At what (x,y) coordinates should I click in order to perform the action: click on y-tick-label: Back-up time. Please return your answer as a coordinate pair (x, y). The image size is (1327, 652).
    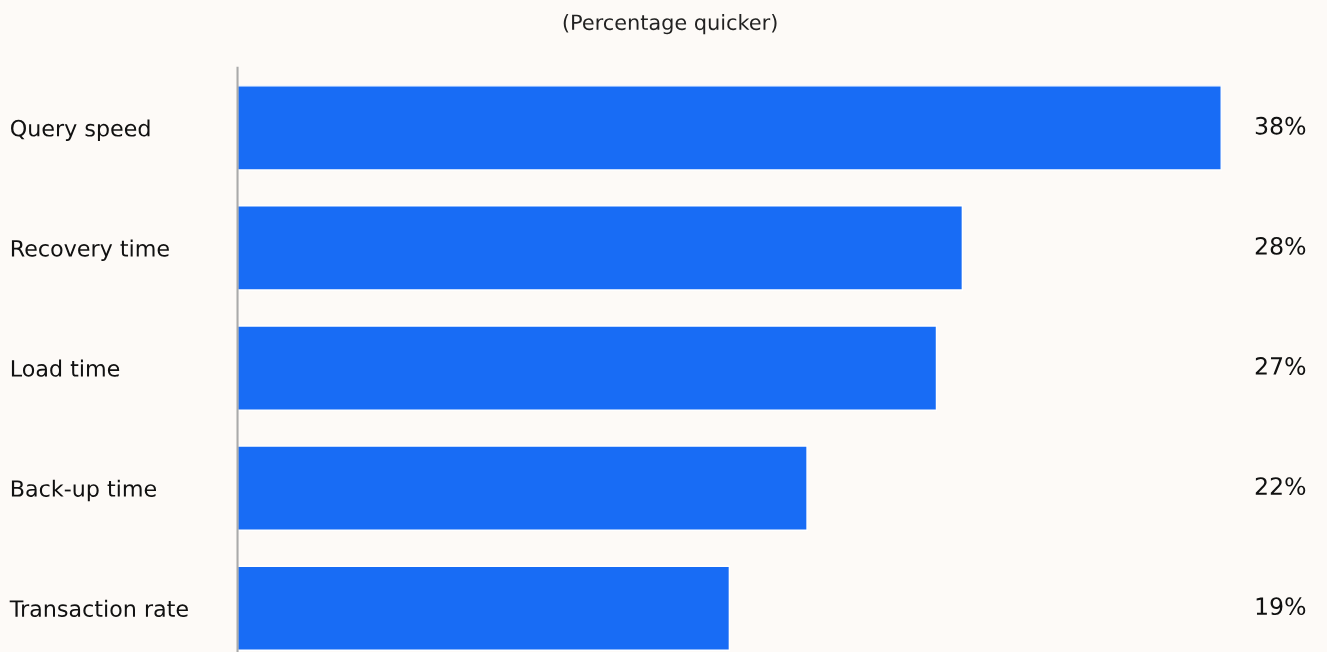
    Looking at the image, I should click on (83, 490).